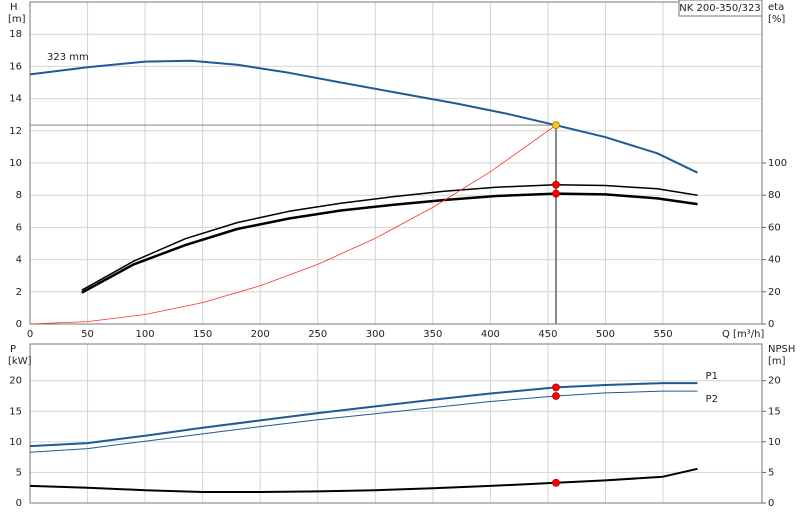 This screenshot has width=800, height=524. What do you see at coordinates (145, 334) in the screenshot?
I see `x-tick-label: 100` at bounding box center [145, 334].